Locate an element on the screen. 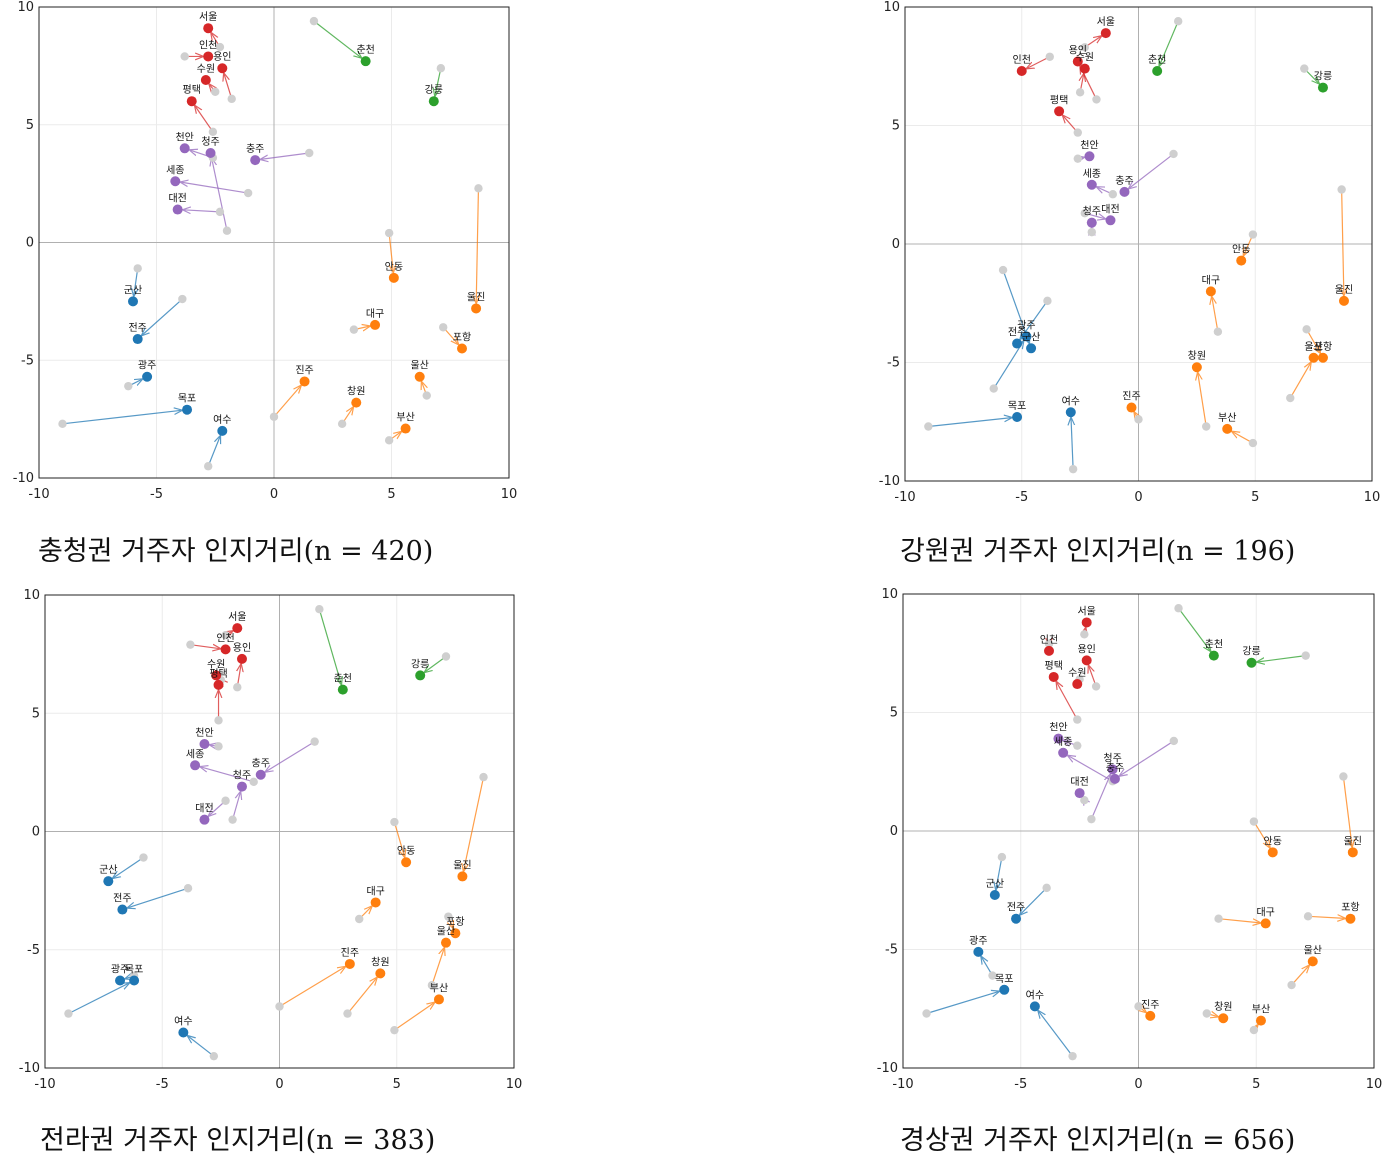 This screenshot has height=1157, width=1385. city-label: 강릉 is located at coordinates (1251, 652).